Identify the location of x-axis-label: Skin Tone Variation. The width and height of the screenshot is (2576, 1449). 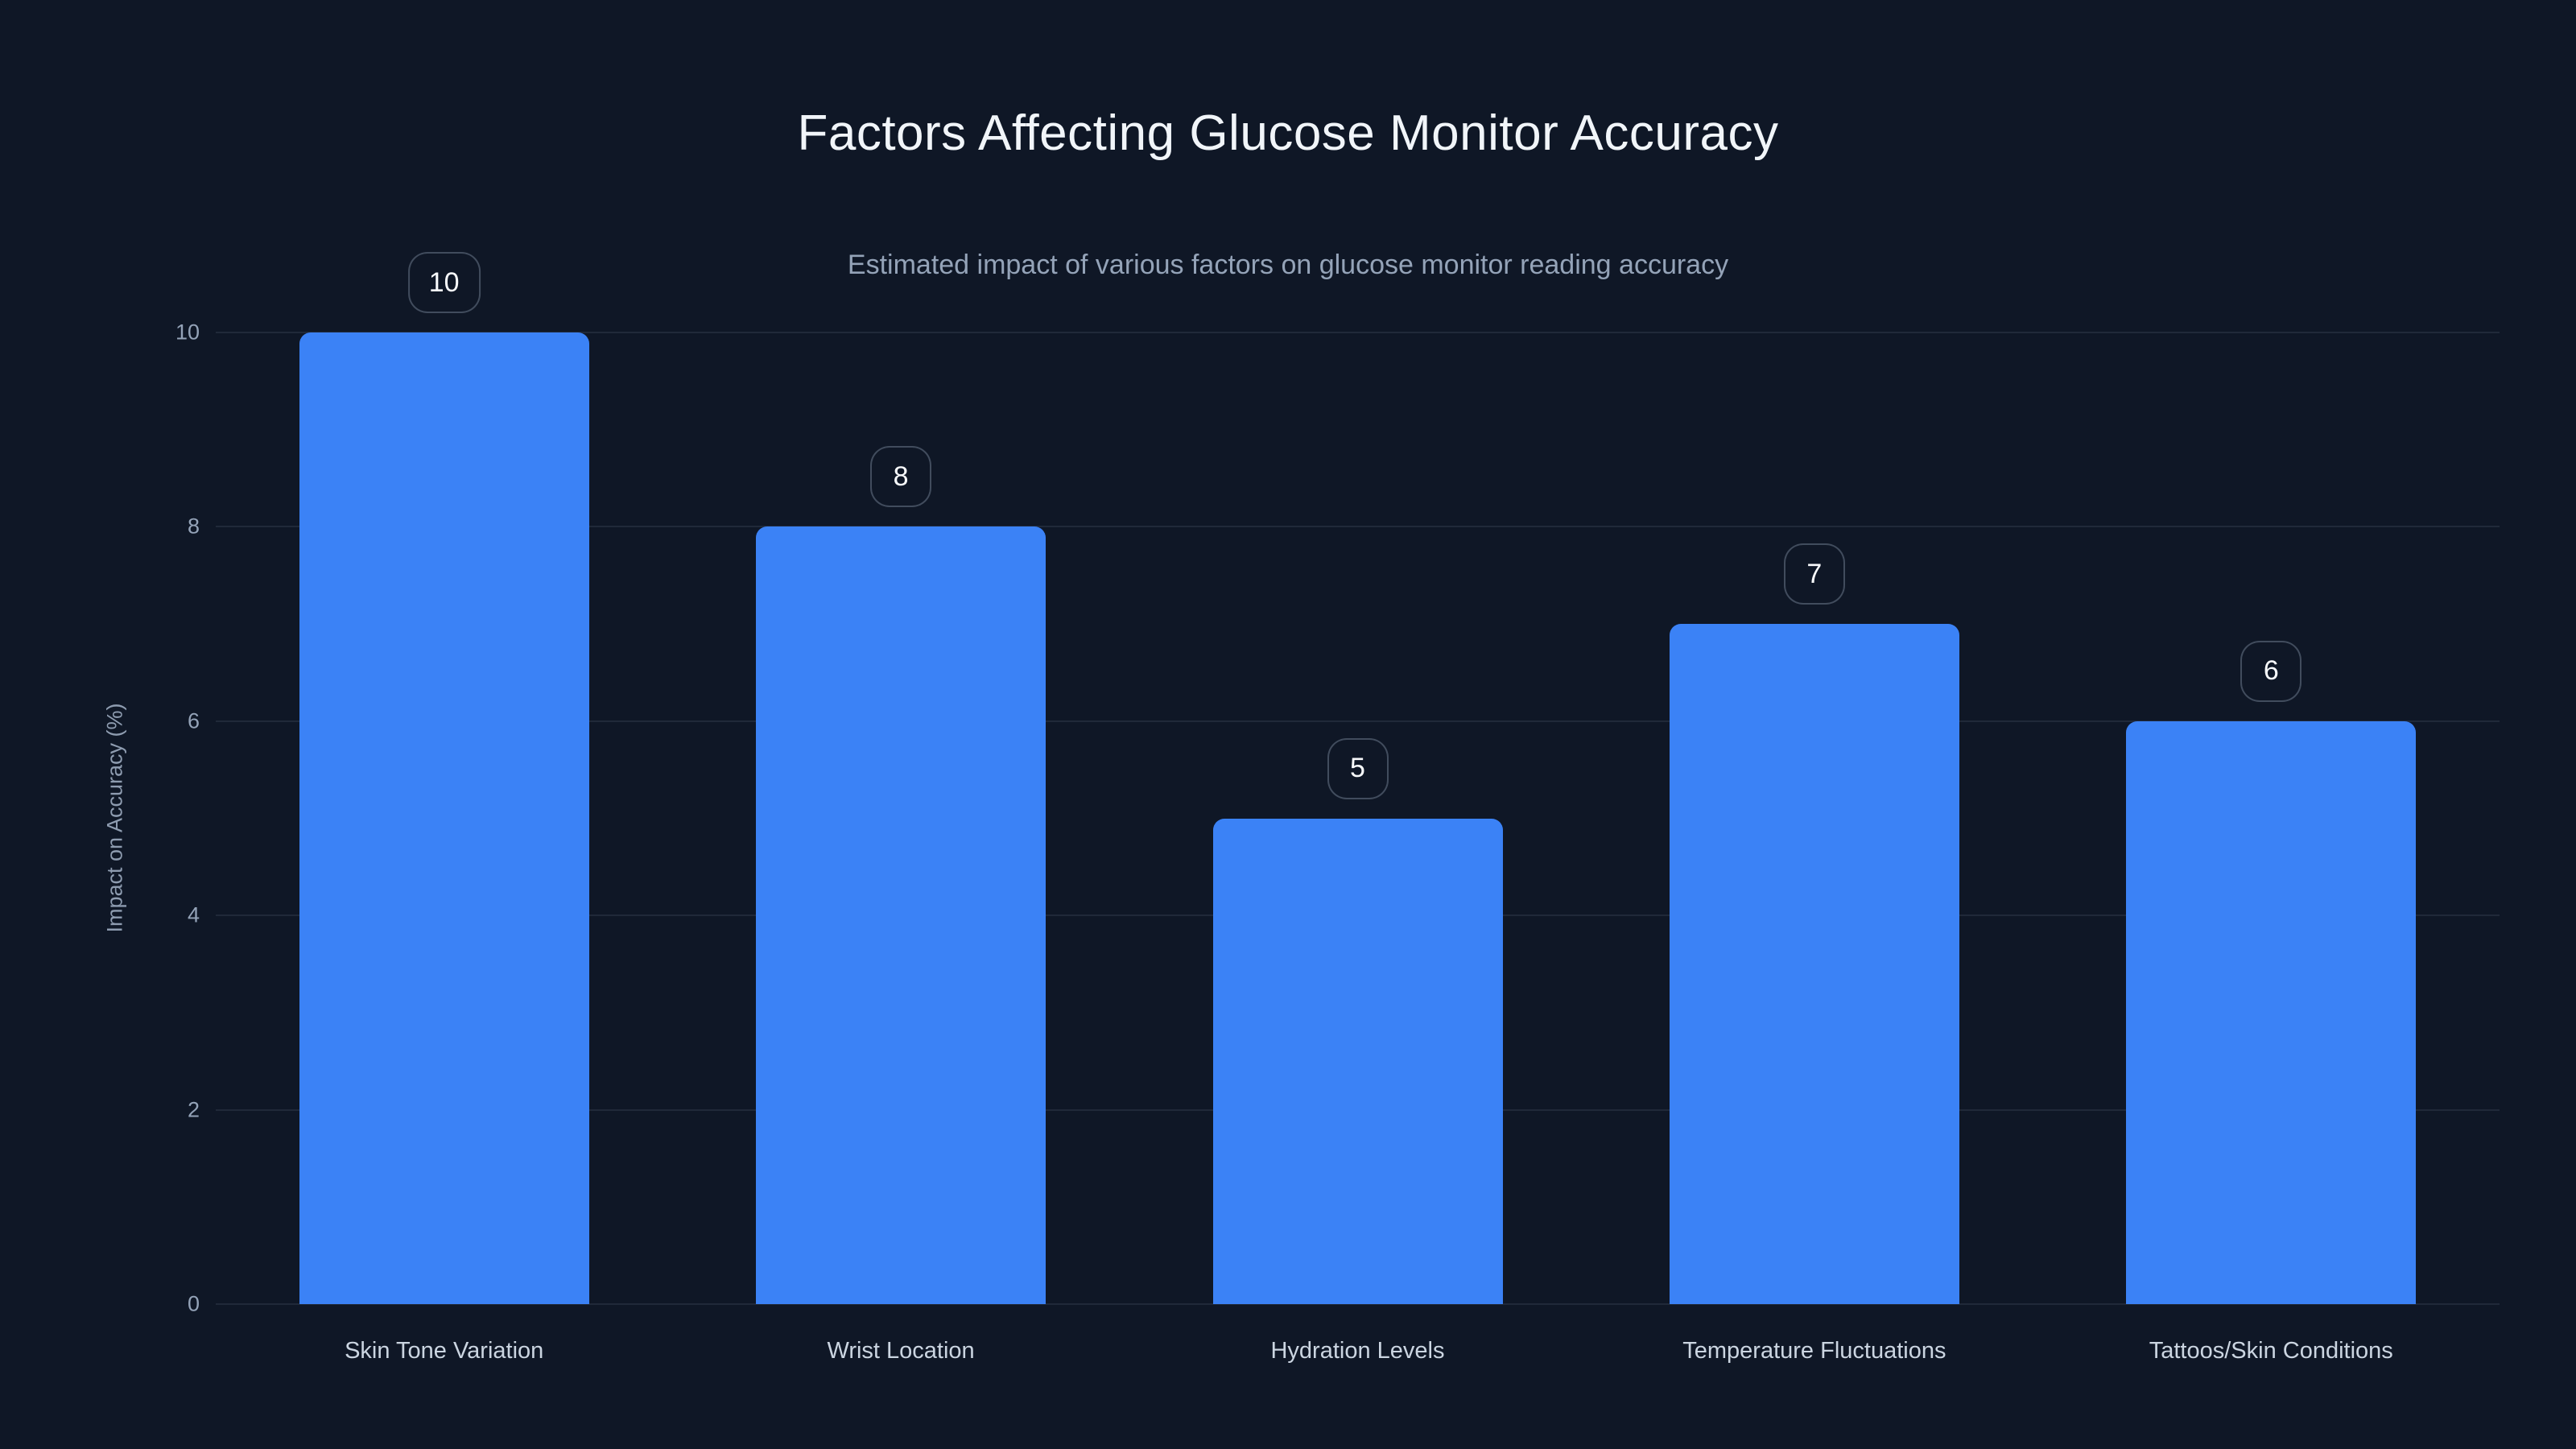
(444, 1351).